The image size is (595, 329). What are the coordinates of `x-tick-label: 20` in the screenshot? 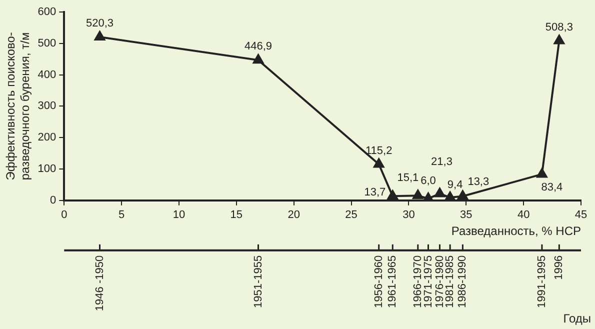 It's located at (294, 215).